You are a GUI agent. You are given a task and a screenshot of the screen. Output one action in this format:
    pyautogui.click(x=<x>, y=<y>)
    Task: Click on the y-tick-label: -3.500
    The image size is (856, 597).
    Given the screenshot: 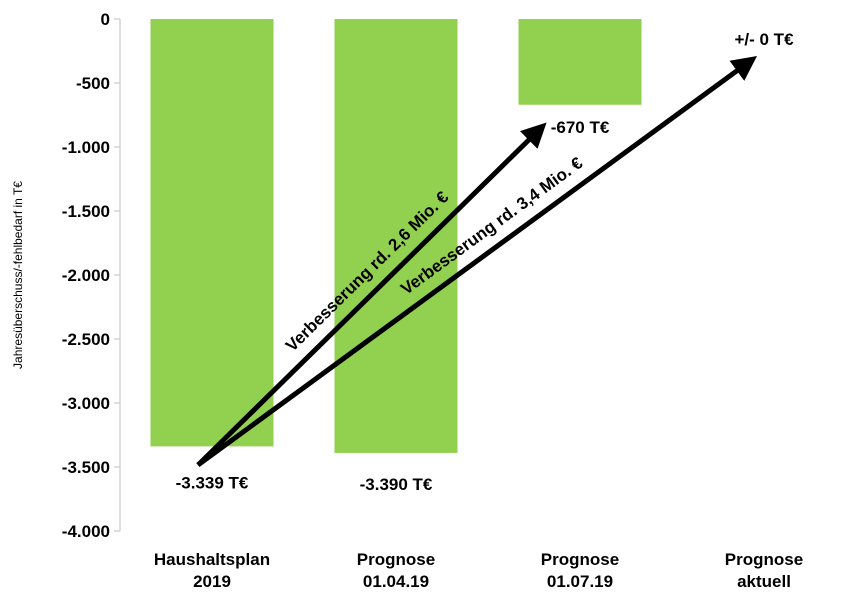 What is the action you would take?
    pyautogui.click(x=86, y=467)
    